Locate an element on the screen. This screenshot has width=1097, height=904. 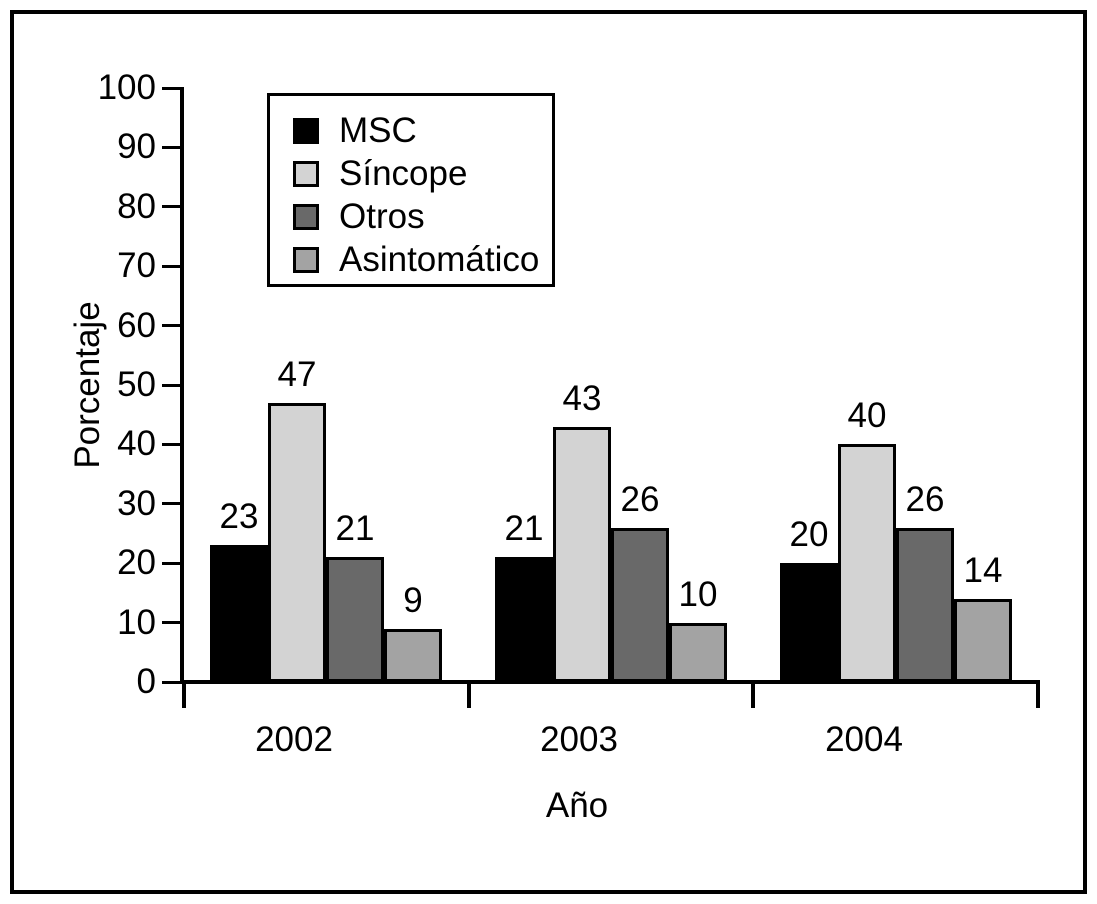
bar-value-label: 40 is located at coordinates (867, 415).